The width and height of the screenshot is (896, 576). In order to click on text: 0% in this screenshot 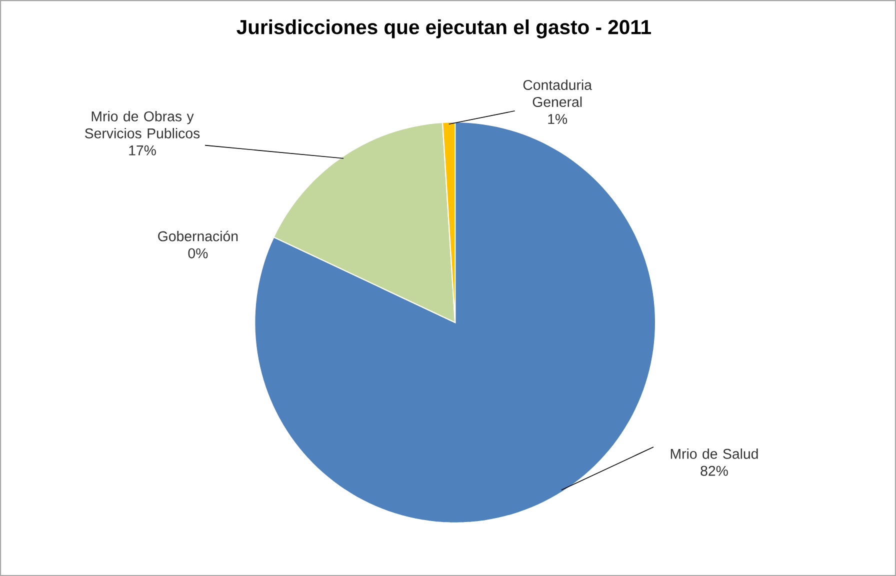, I will do `click(198, 253)`.